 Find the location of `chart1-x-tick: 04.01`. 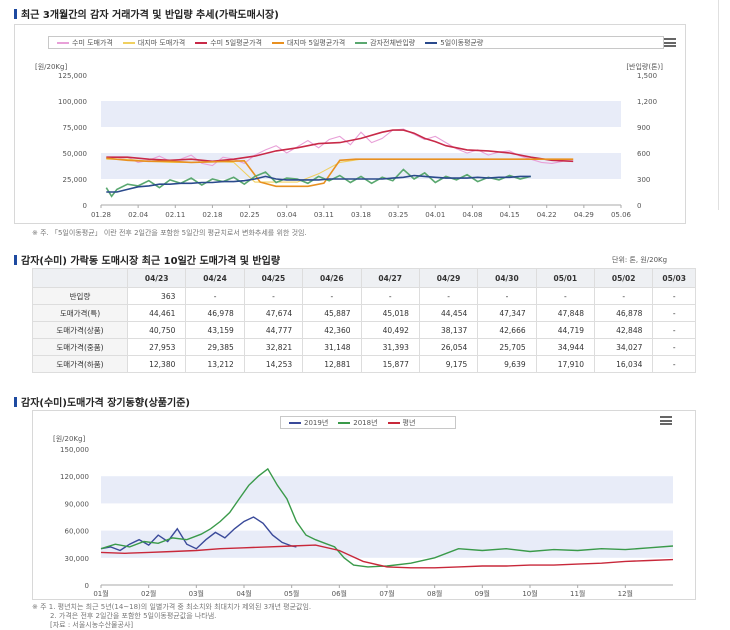

chart1-x-tick: 04.01 is located at coordinates (435, 215).